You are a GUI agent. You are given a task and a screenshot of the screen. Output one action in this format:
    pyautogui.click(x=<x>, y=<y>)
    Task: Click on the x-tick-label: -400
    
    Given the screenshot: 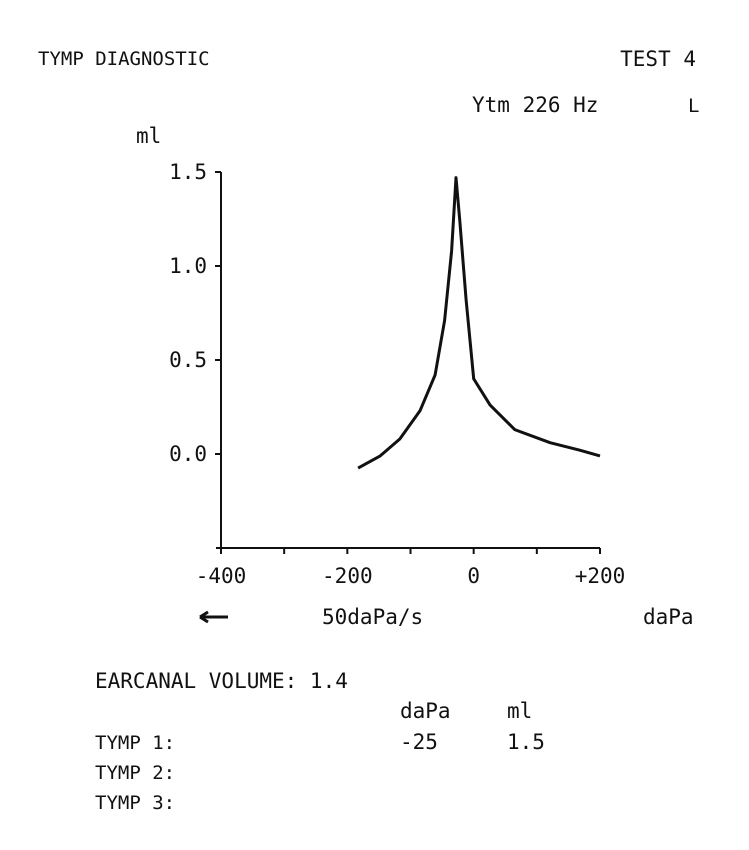 What is the action you would take?
    pyautogui.click(x=221, y=576)
    